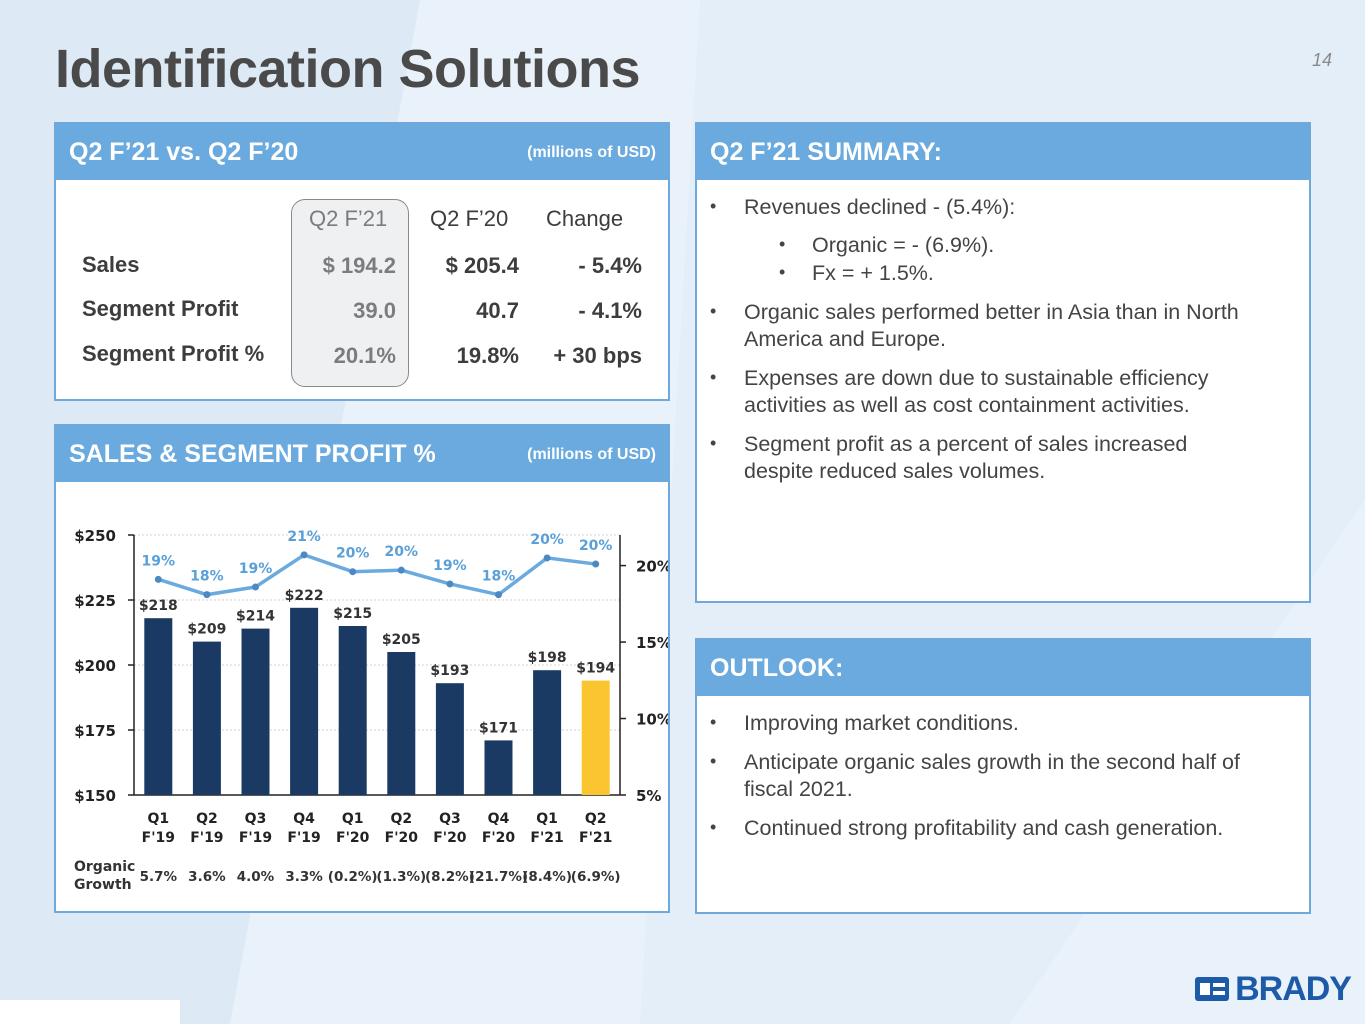  Describe the element at coordinates (348, 218) in the screenshot. I see `column-header-q2-f21: Q2 F’21` at that location.